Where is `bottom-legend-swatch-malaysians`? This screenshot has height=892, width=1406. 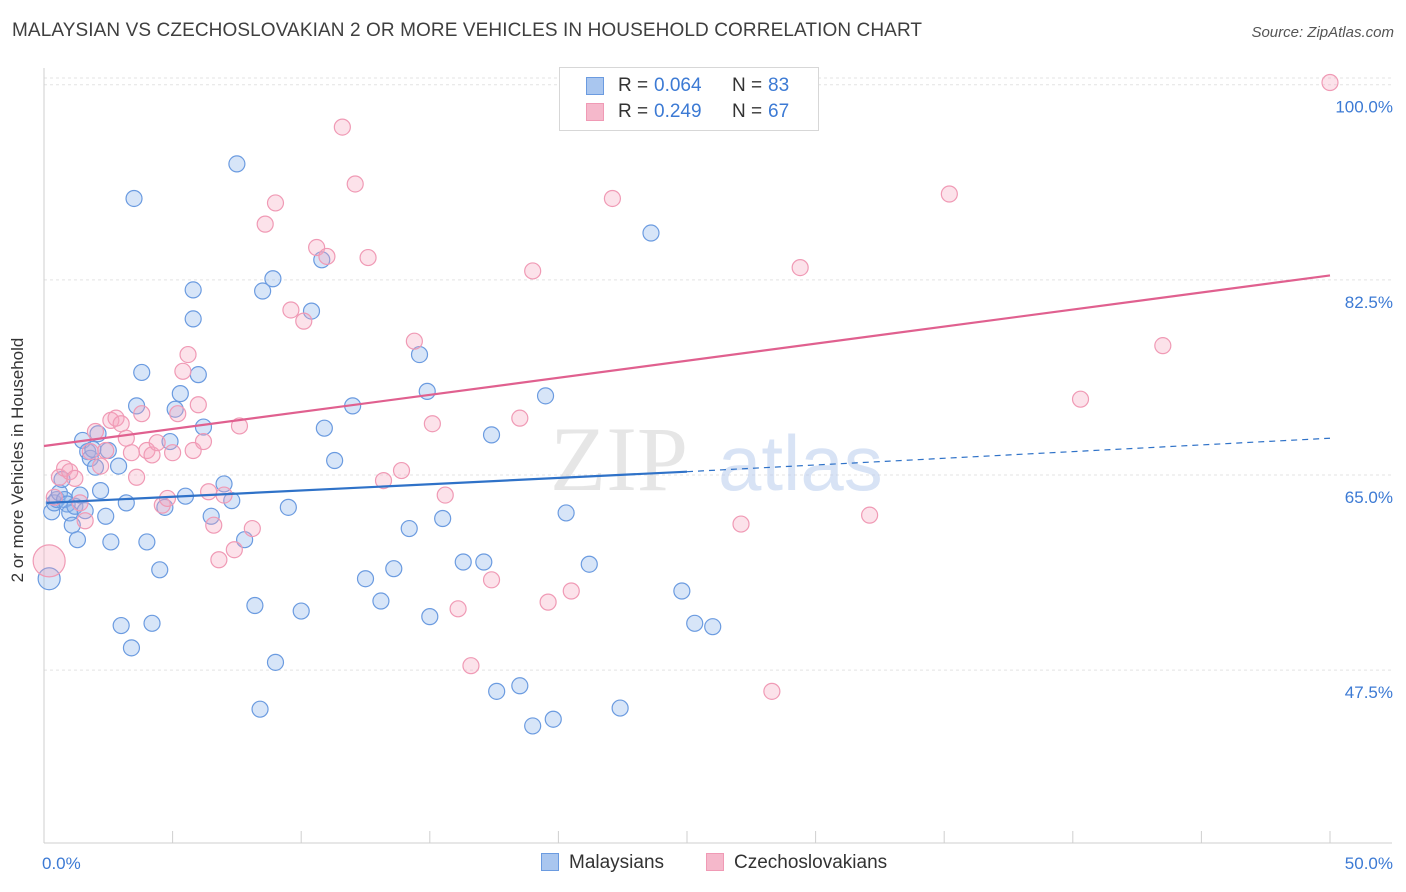 bottom-legend-swatch-malaysians is located at coordinates (550, 862).